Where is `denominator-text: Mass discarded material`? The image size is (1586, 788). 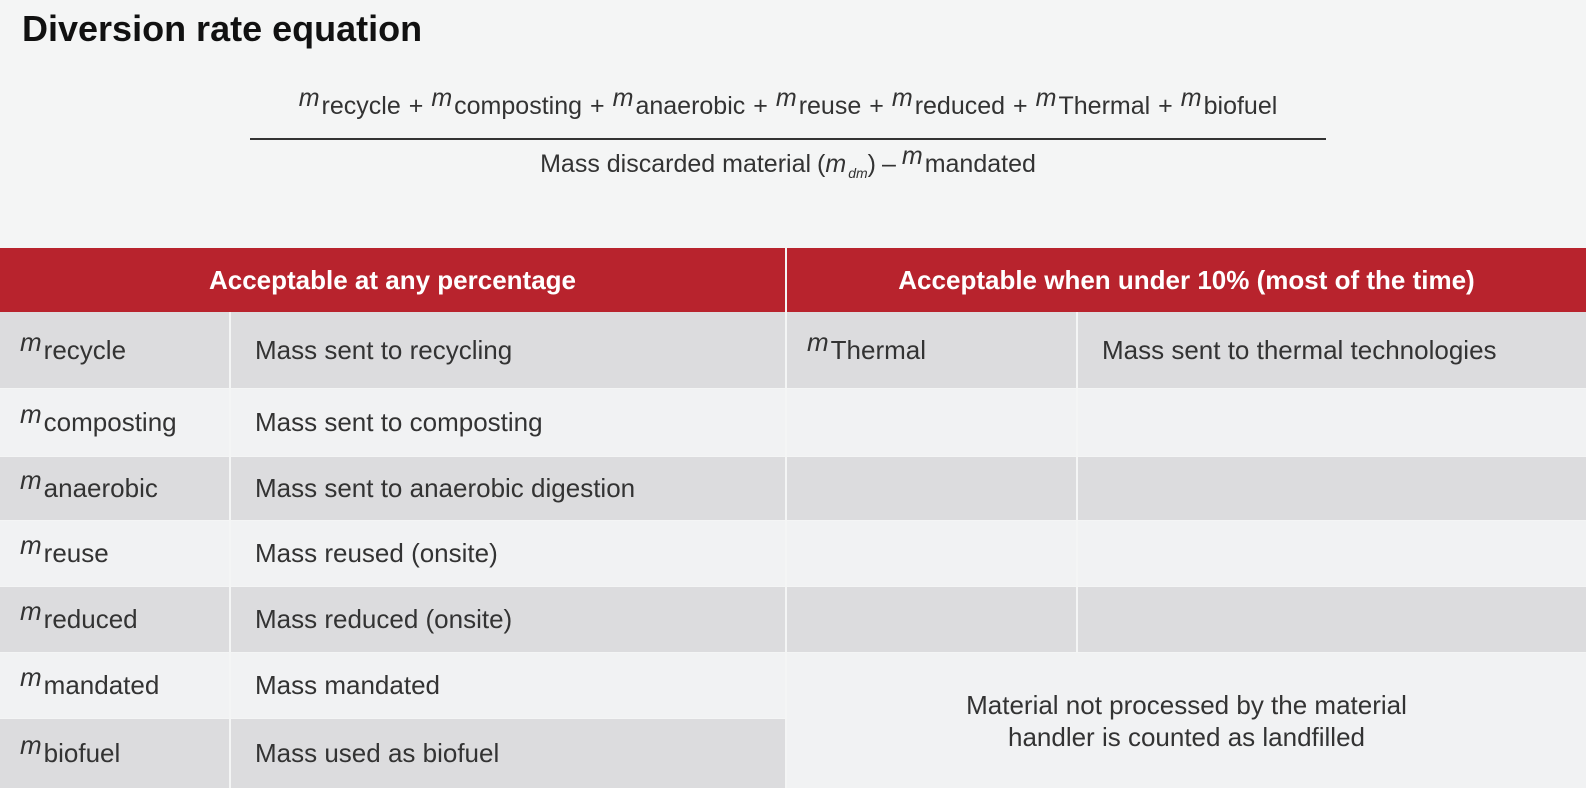 denominator-text: Mass discarded material is located at coordinates (676, 164).